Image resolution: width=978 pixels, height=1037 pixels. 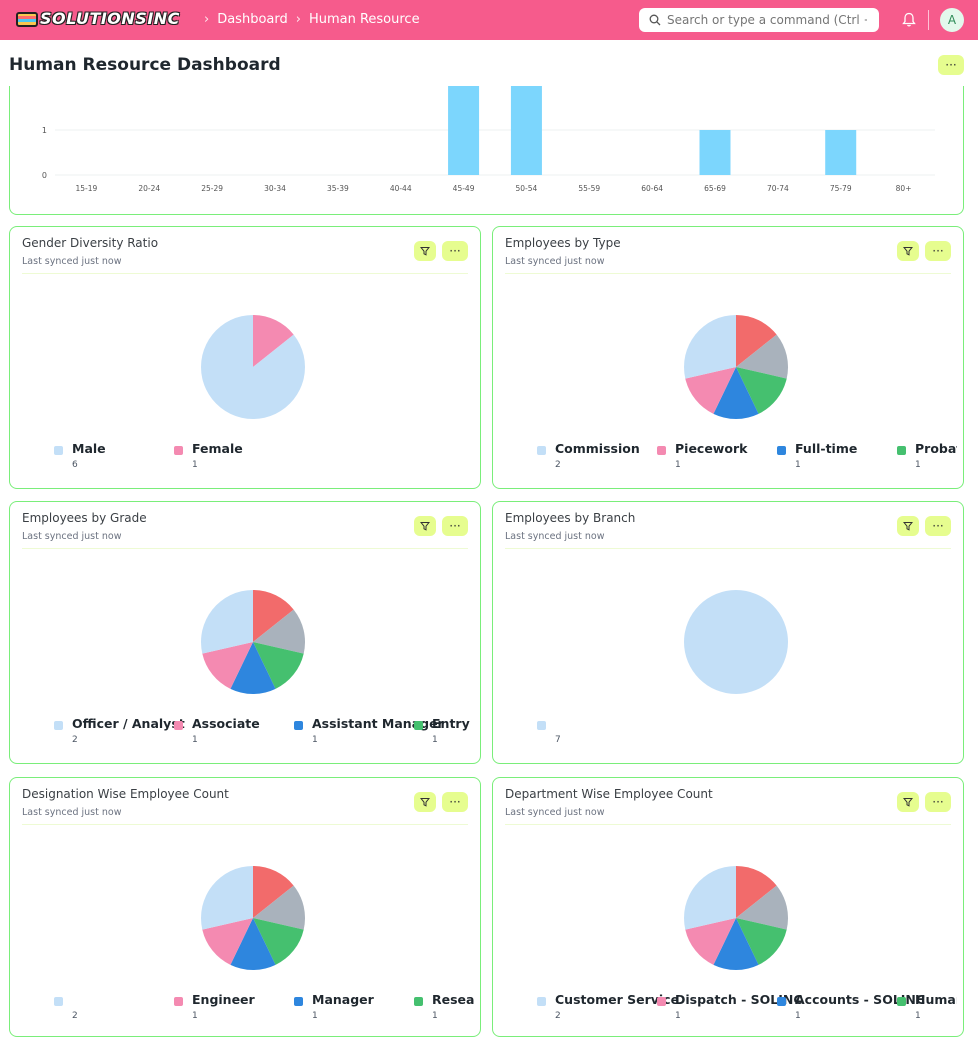 What do you see at coordinates (826, 448) in the screenshot?
I see `legend-label: Full-time` at bounding box center [826, 448].